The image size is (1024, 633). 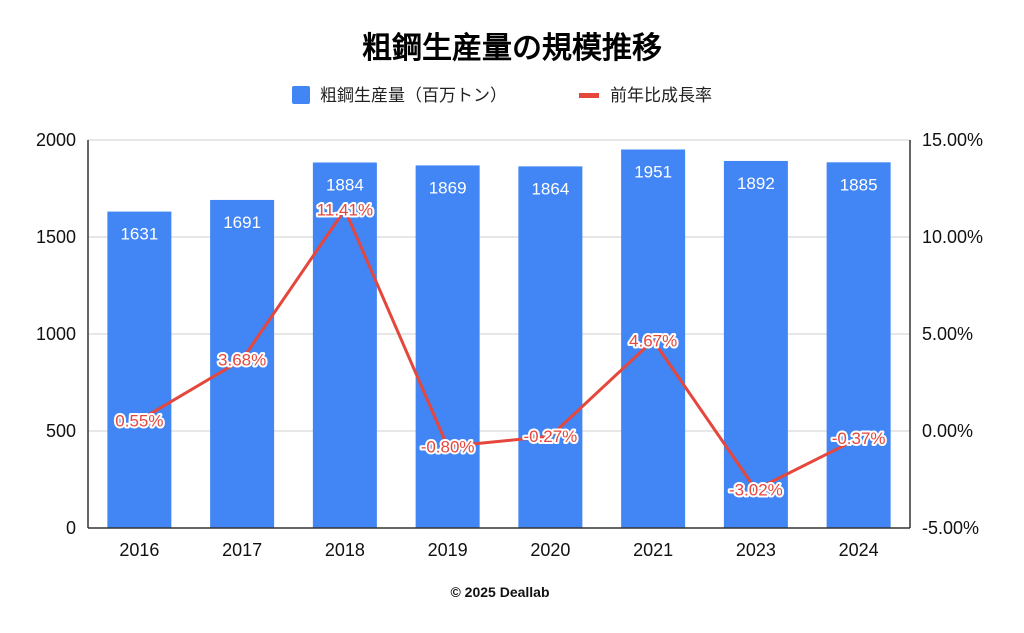 I want to click on x-tick-label: 2023, so click(x=756, y=550).